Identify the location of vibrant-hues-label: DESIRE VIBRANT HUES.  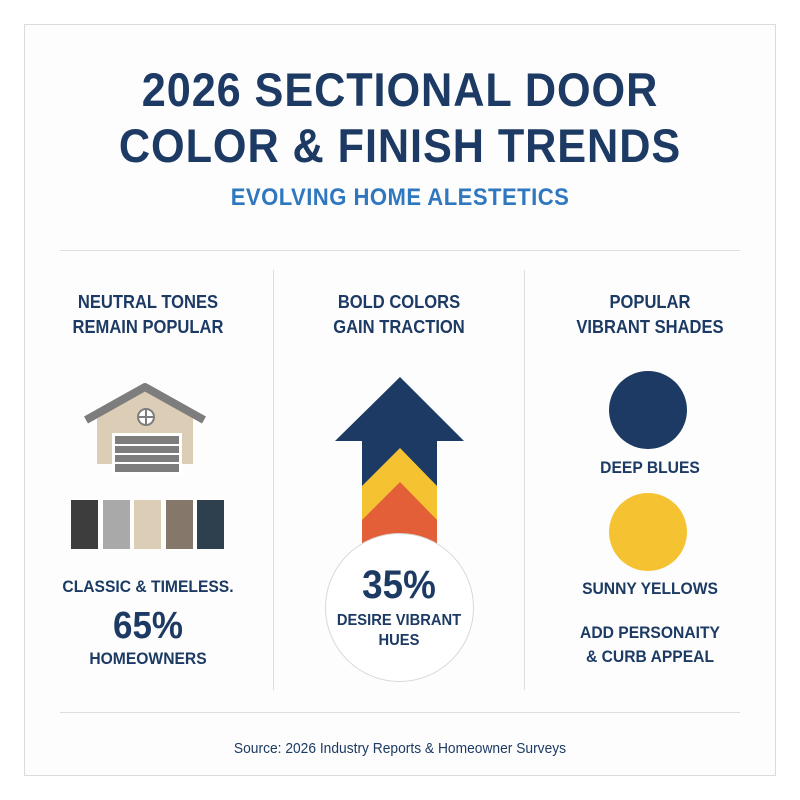
(399, 631).